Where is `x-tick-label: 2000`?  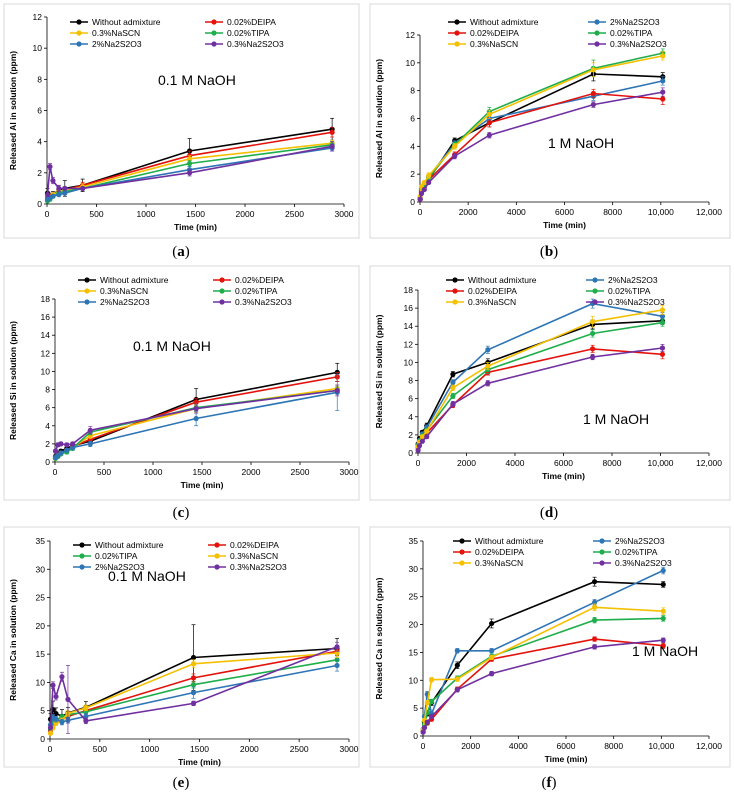
x-tick-label: 2000 is located at coordinates (249, 749).